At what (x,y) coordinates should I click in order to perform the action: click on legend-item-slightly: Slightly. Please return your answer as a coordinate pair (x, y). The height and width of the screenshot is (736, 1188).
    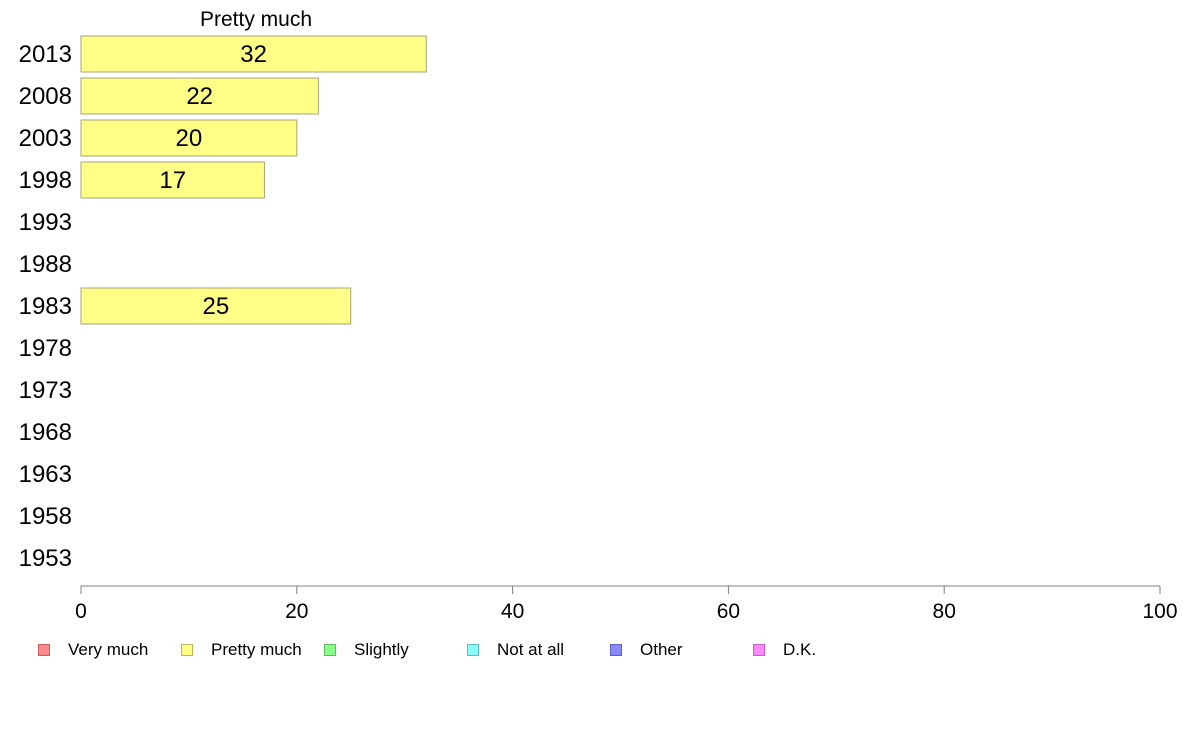
    Looking at the image, I should click on (395, 650).